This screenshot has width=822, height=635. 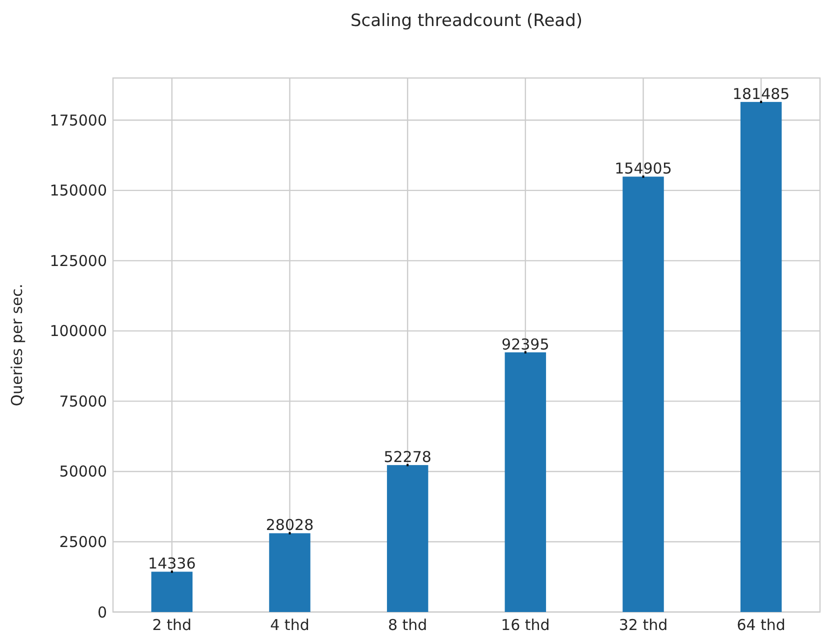 I want to click on y-axis-title: Queries per sec., so click(x=17, y=345).